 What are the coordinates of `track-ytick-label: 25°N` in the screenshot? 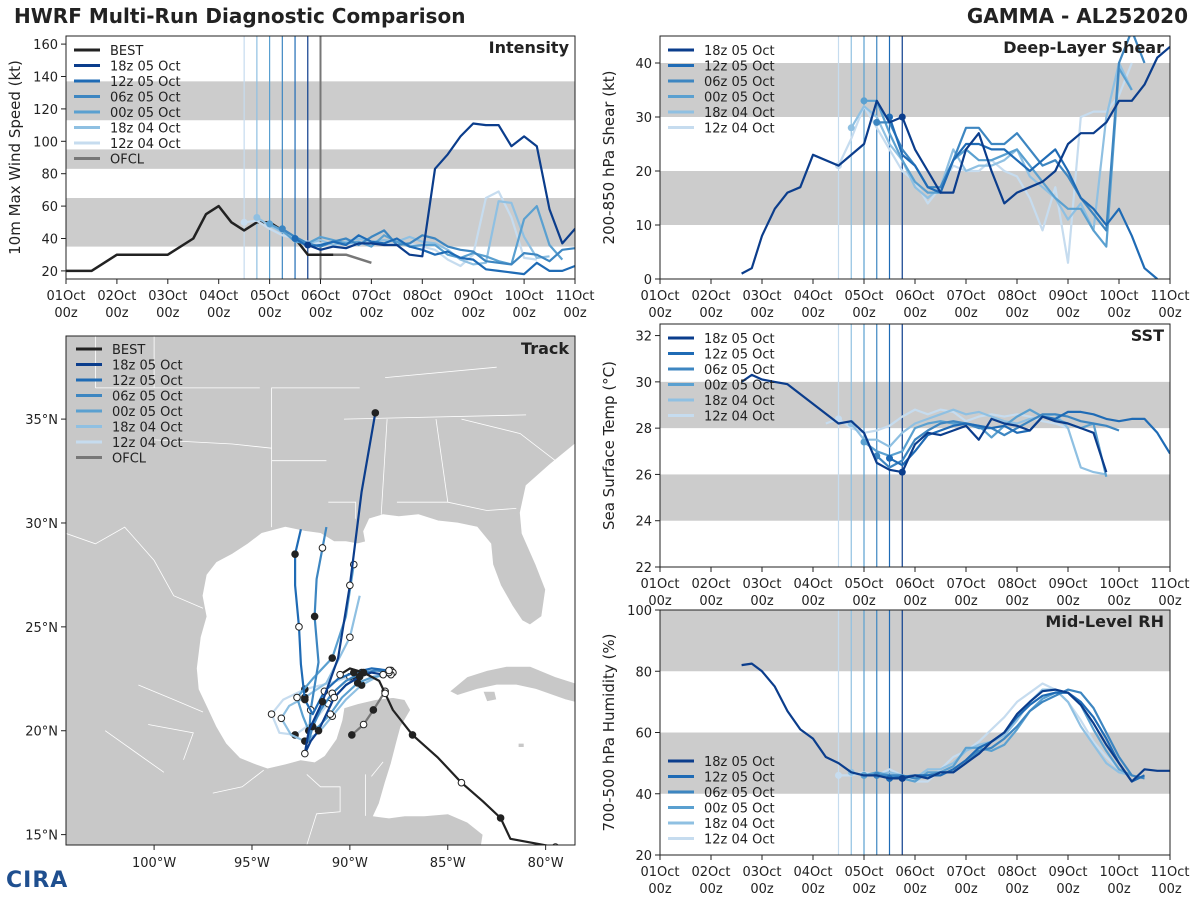 It's located at (41, 628).